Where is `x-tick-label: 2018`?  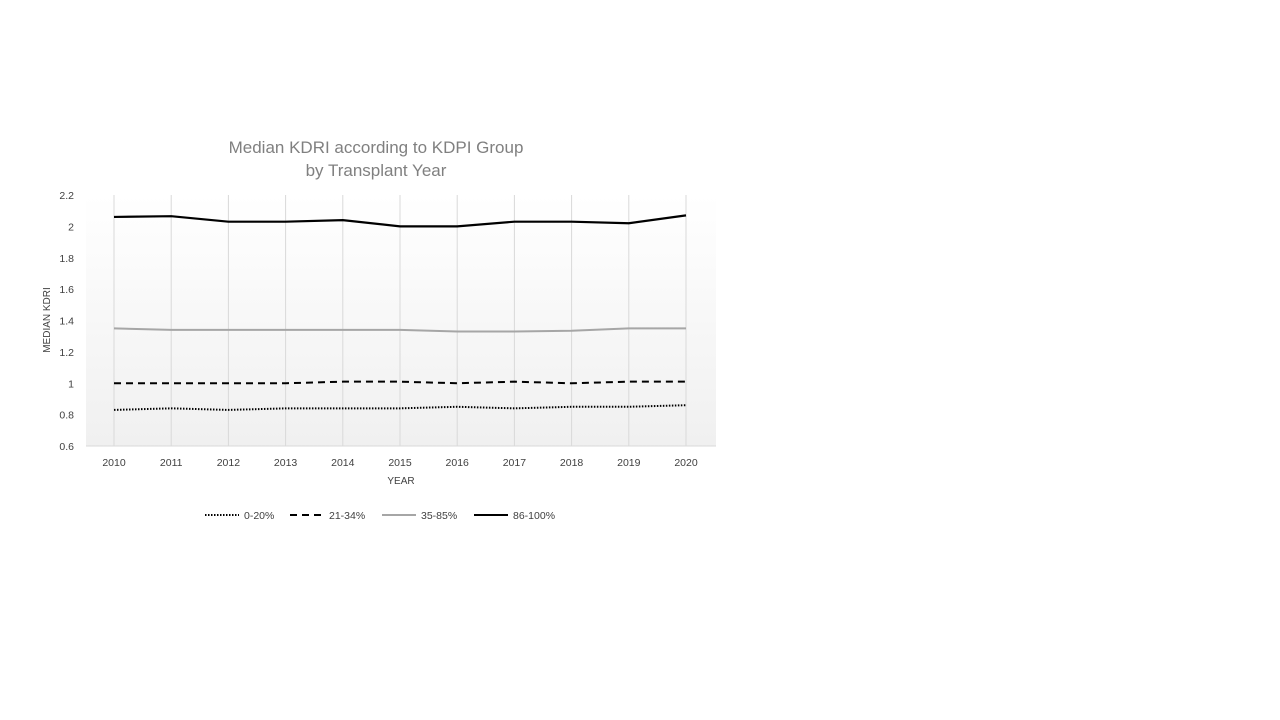 x-tick-label: 2018 is located at coordinates (572, 463).